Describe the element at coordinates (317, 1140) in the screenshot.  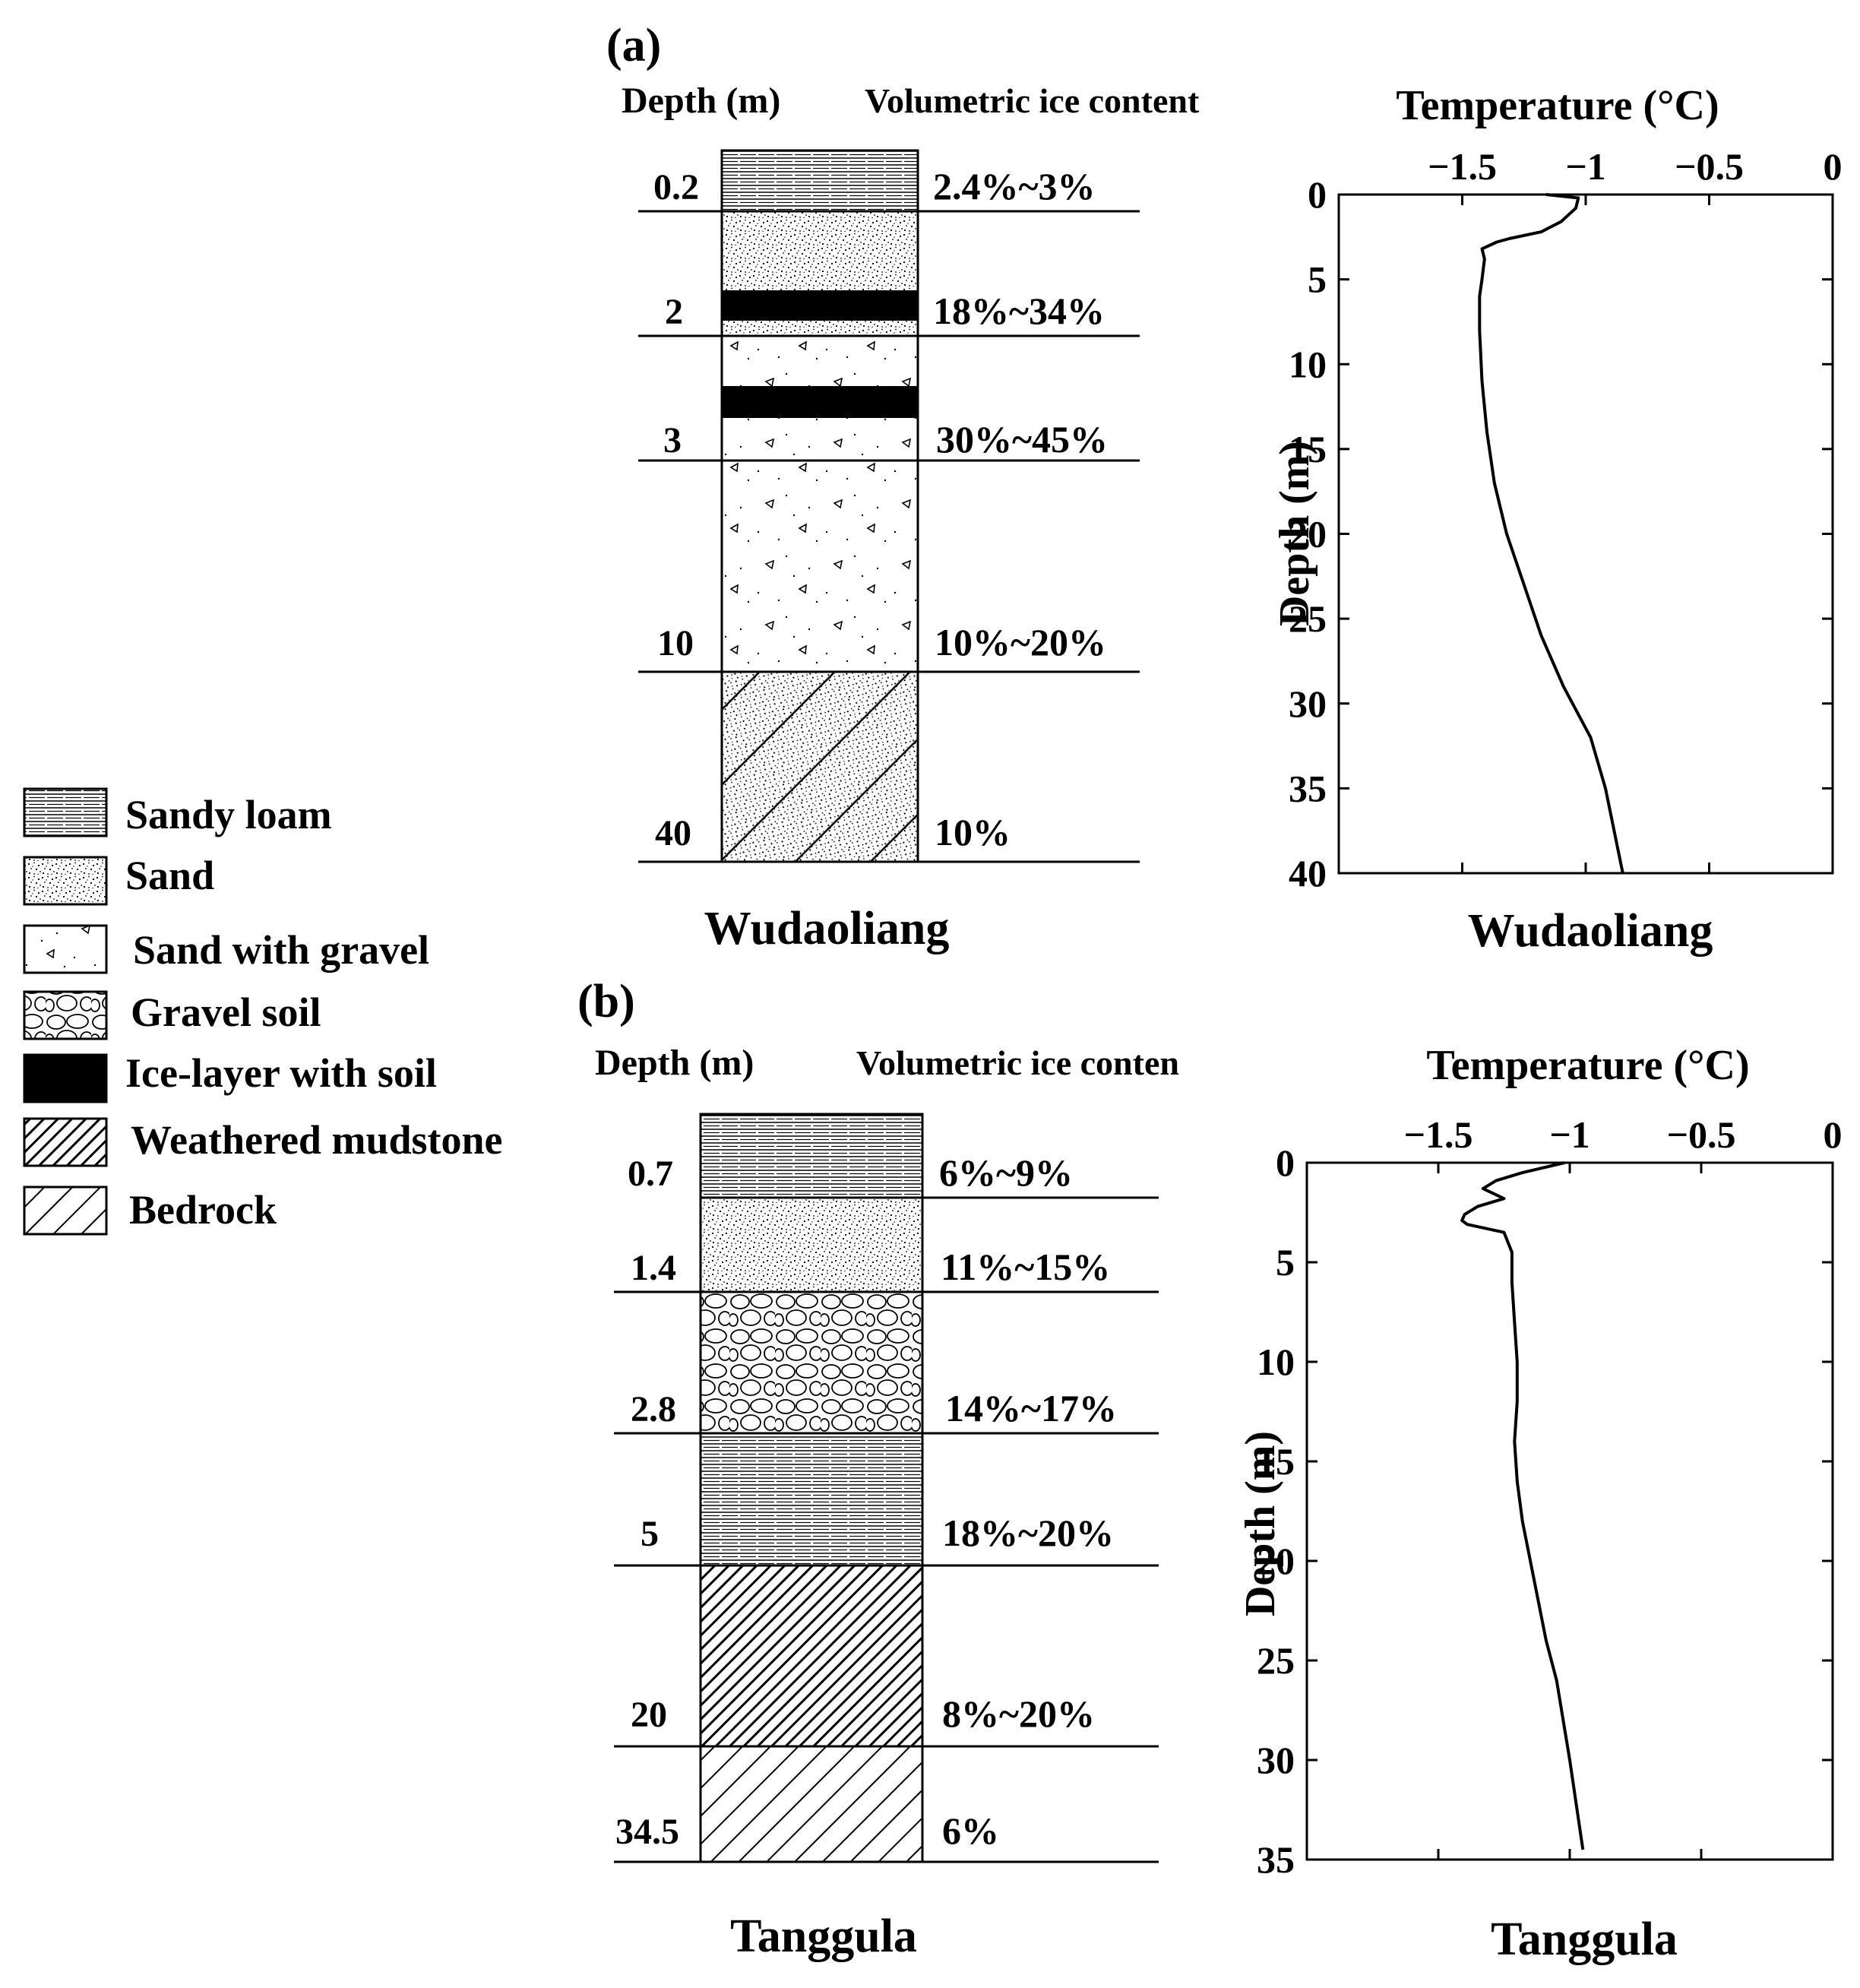
I see `legend-label: Weathered mudstone` at that location.